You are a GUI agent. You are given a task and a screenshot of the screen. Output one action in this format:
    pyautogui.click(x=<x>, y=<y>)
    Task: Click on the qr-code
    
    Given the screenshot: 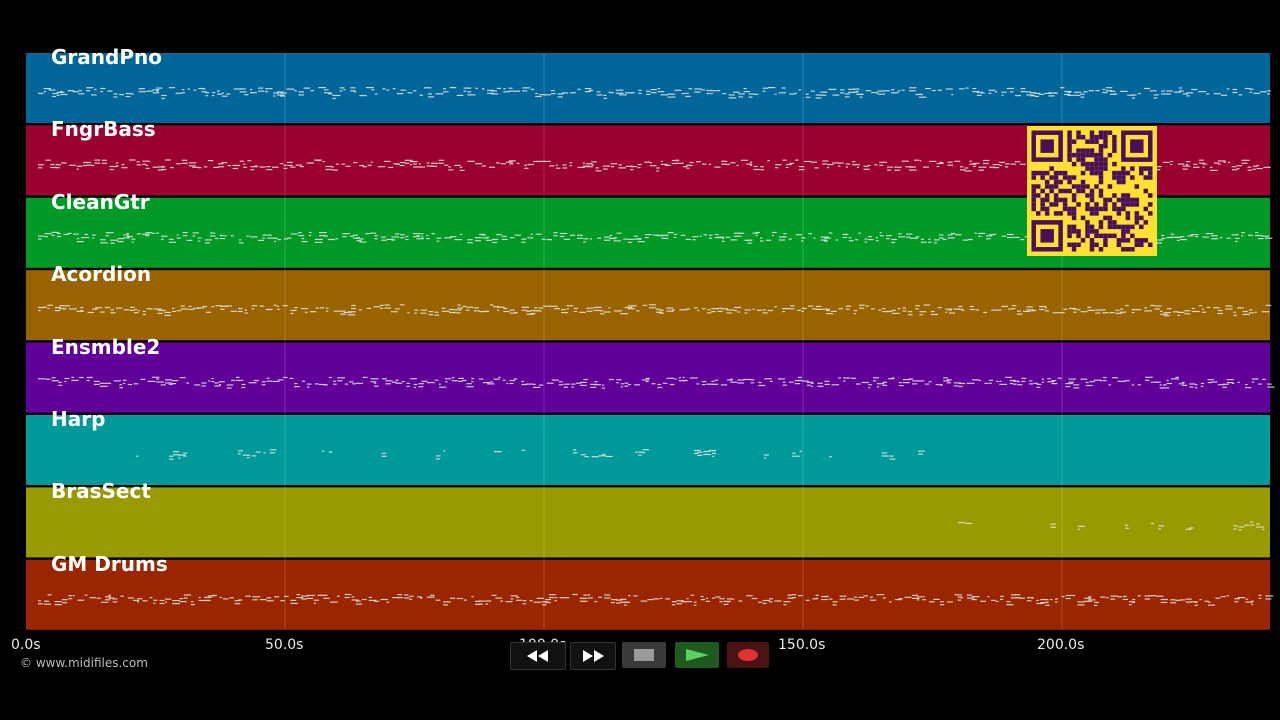 What is the action you would take?
    pyautogui.click(x=1092, y=191)
    